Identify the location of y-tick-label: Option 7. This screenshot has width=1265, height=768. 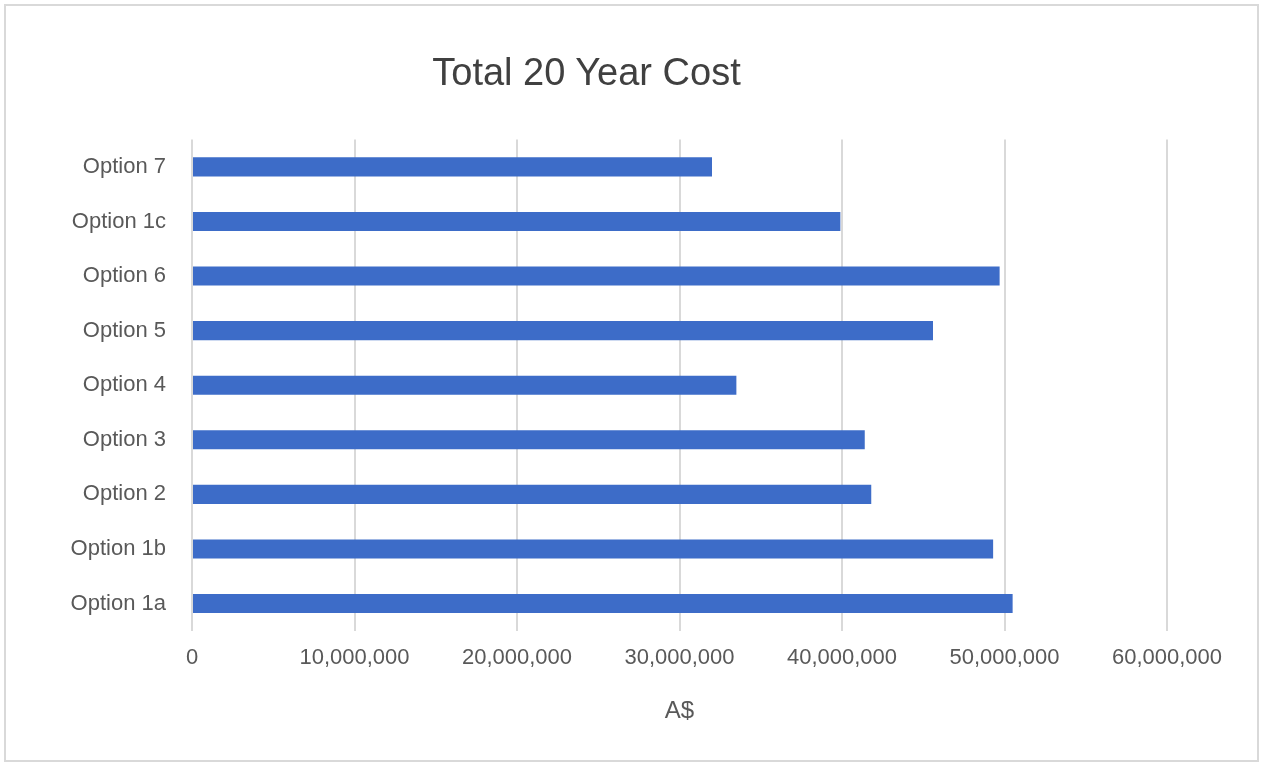
(124, 165).